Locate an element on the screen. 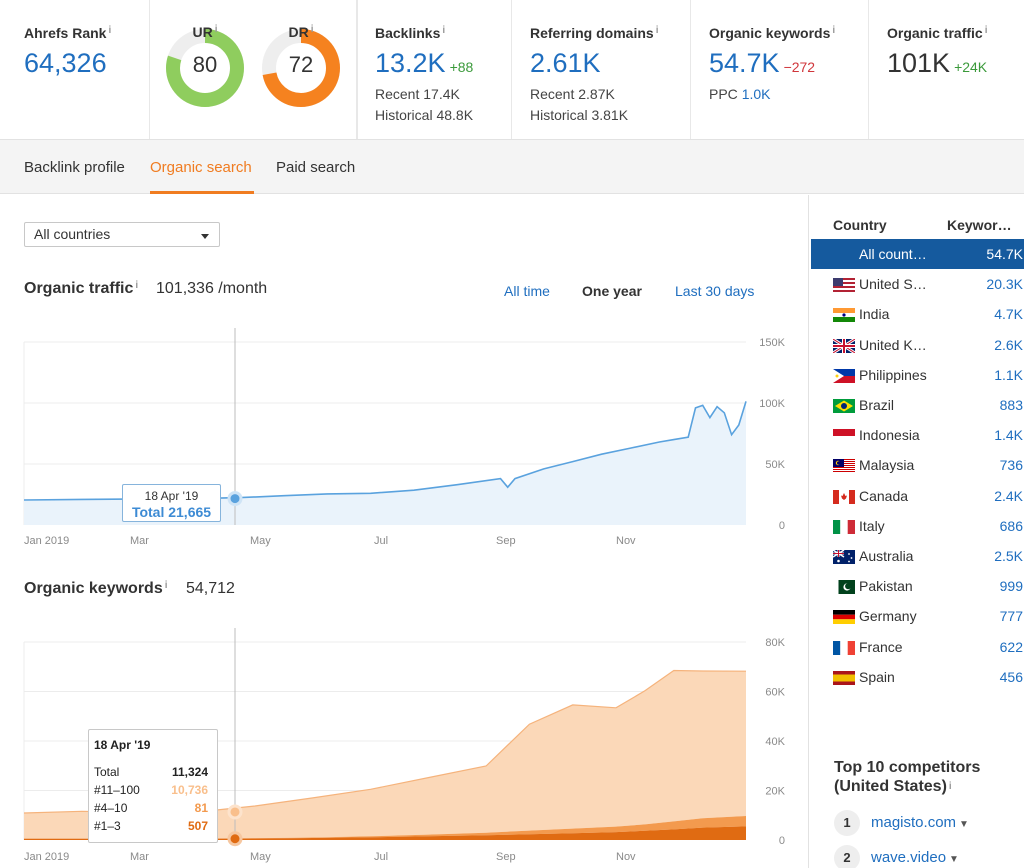 This screenshot has width=1024, height=868. ur-gauge: UR i 80 is located at coordinates (205, 66).